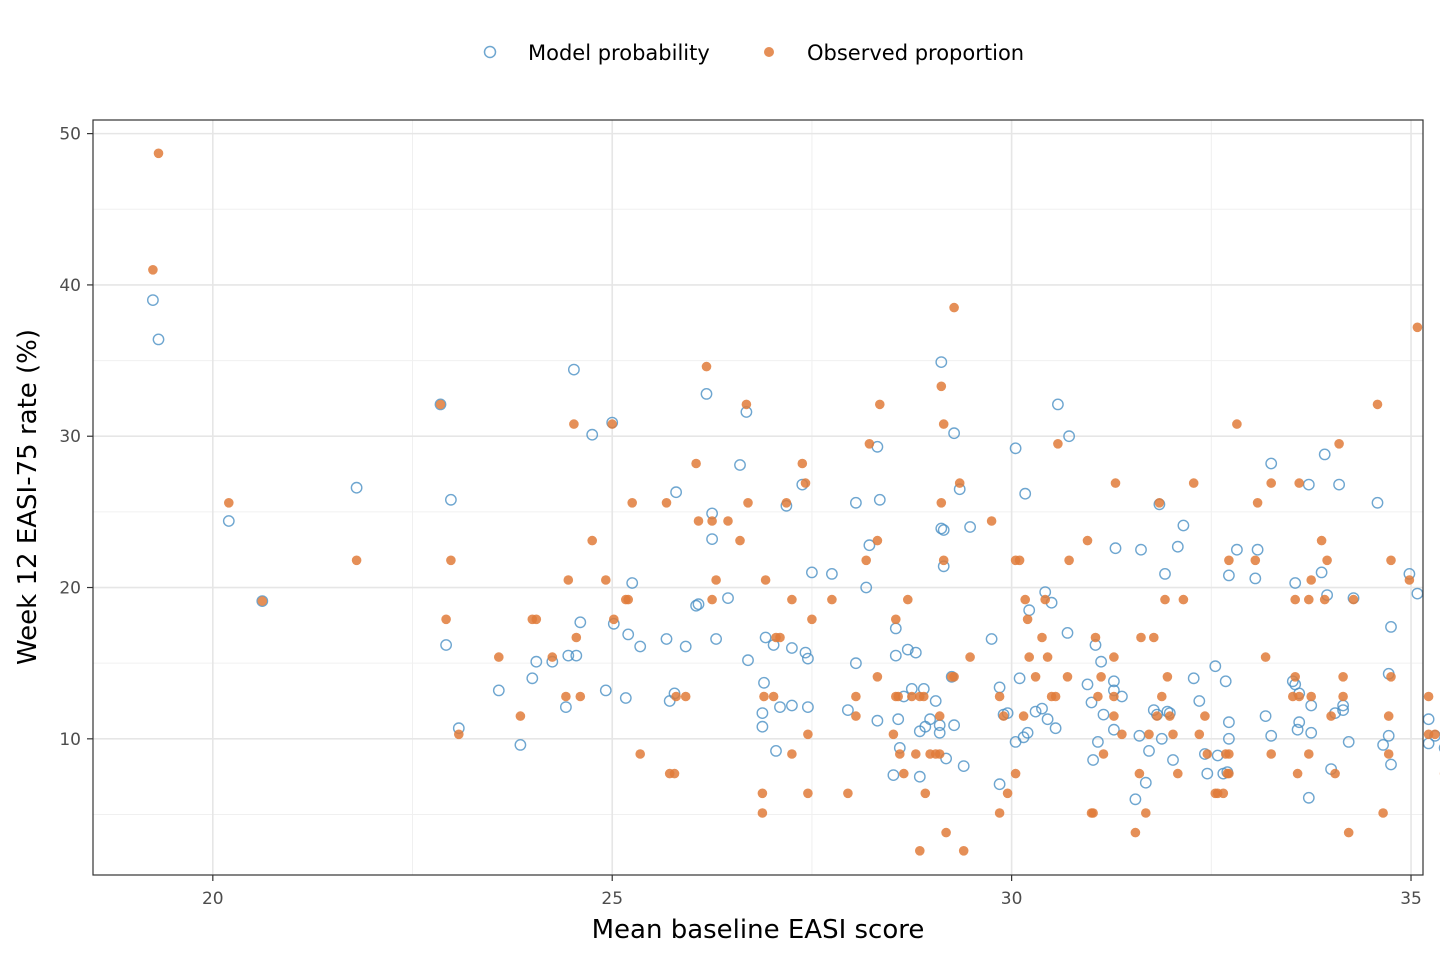 This screenshot has width=1440, height=960. What do you see at coordinates (70, 135) in the screenshot?
I see `y-tick-label: 50` at bounding box center [70, 135].